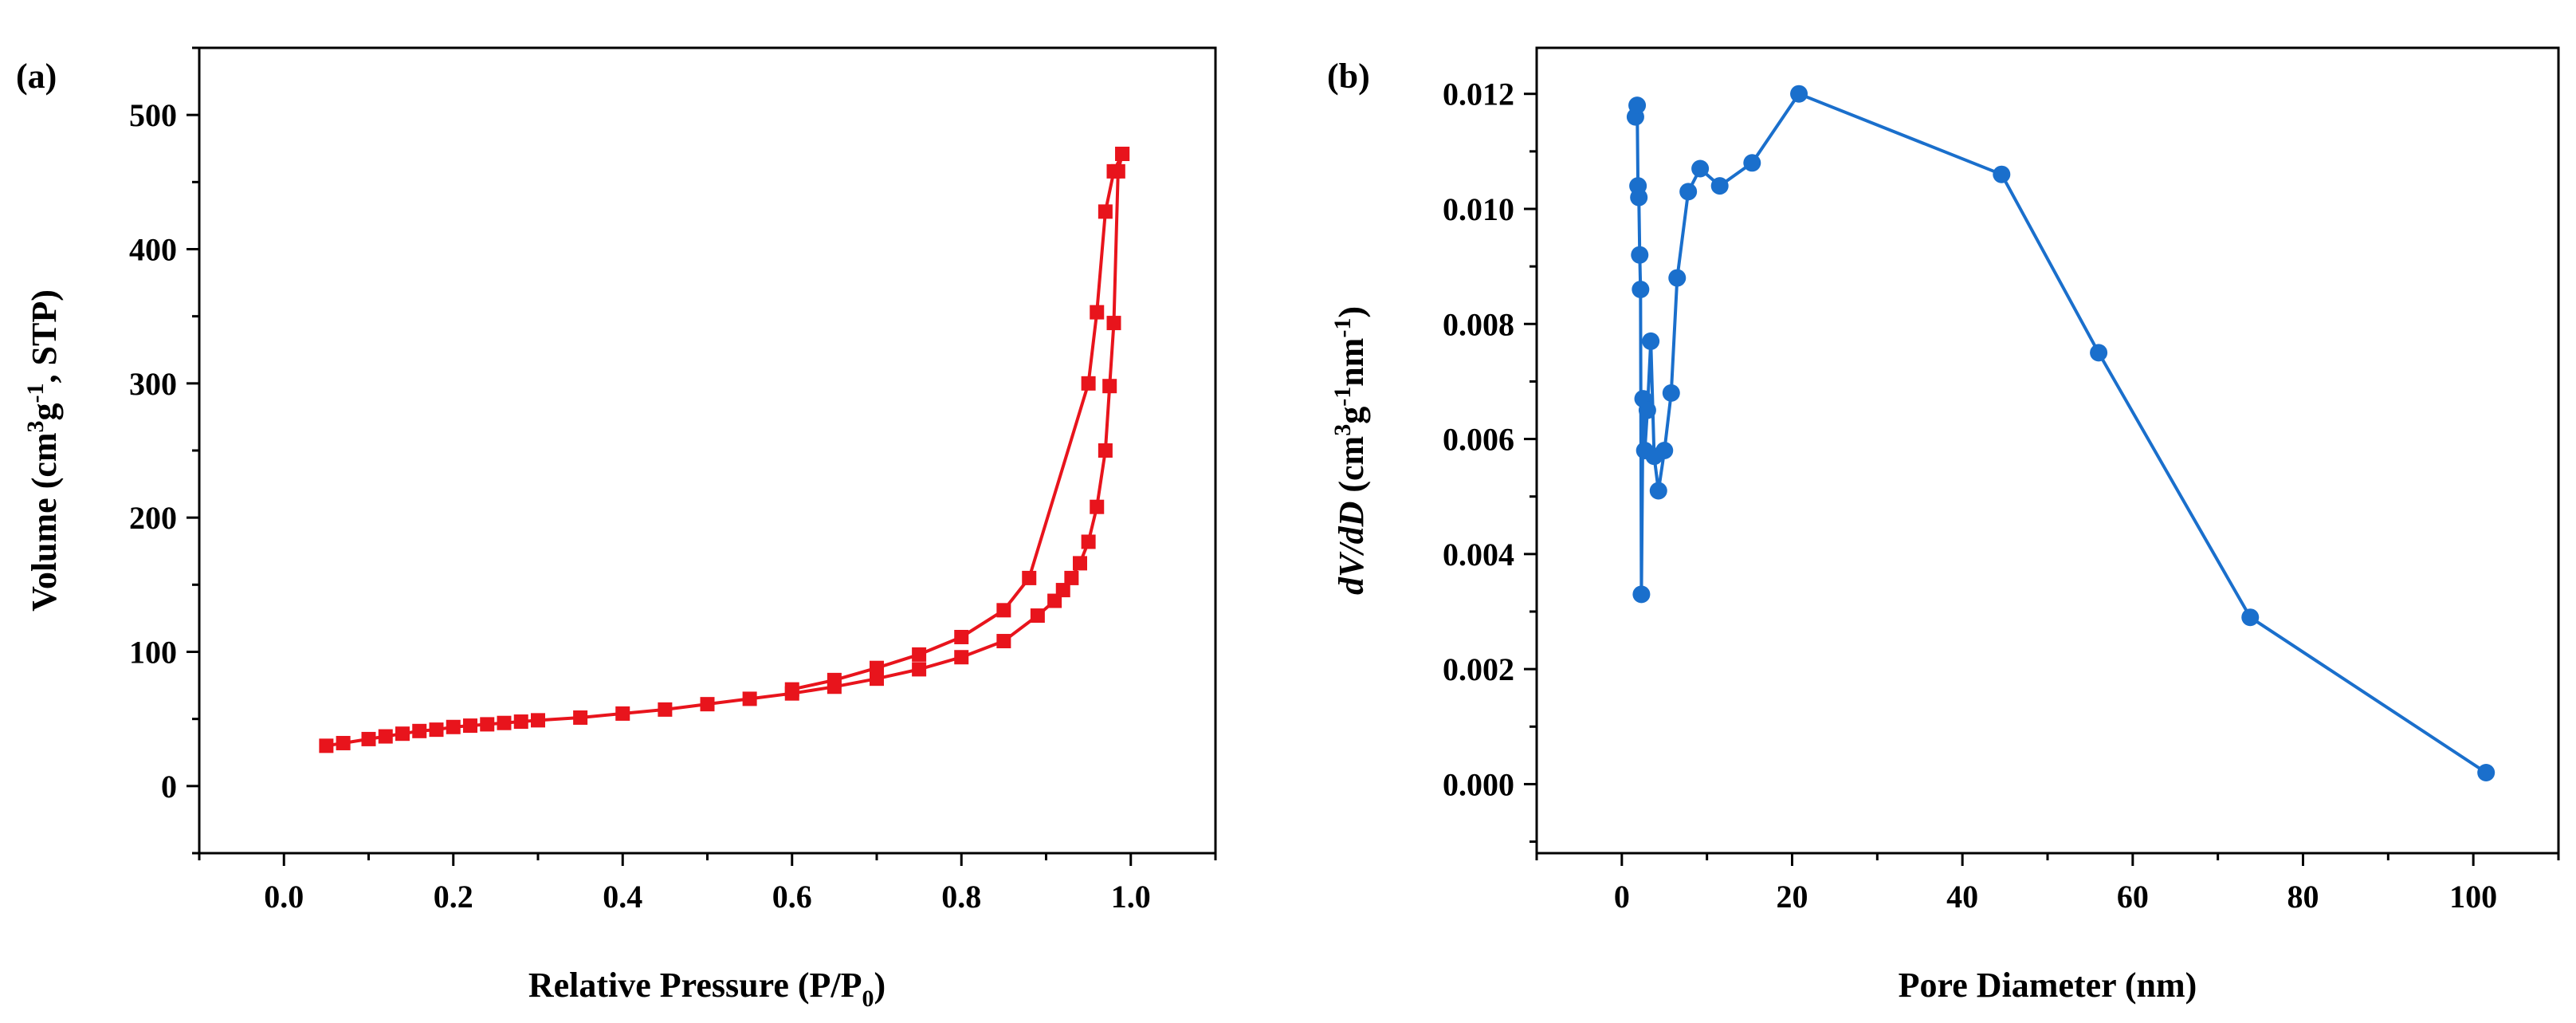 The image size is (2576, 1023). Describe the element at coordinates (622, 897) in the screenshot. I see `x-tick-label: 0.4` at that location.